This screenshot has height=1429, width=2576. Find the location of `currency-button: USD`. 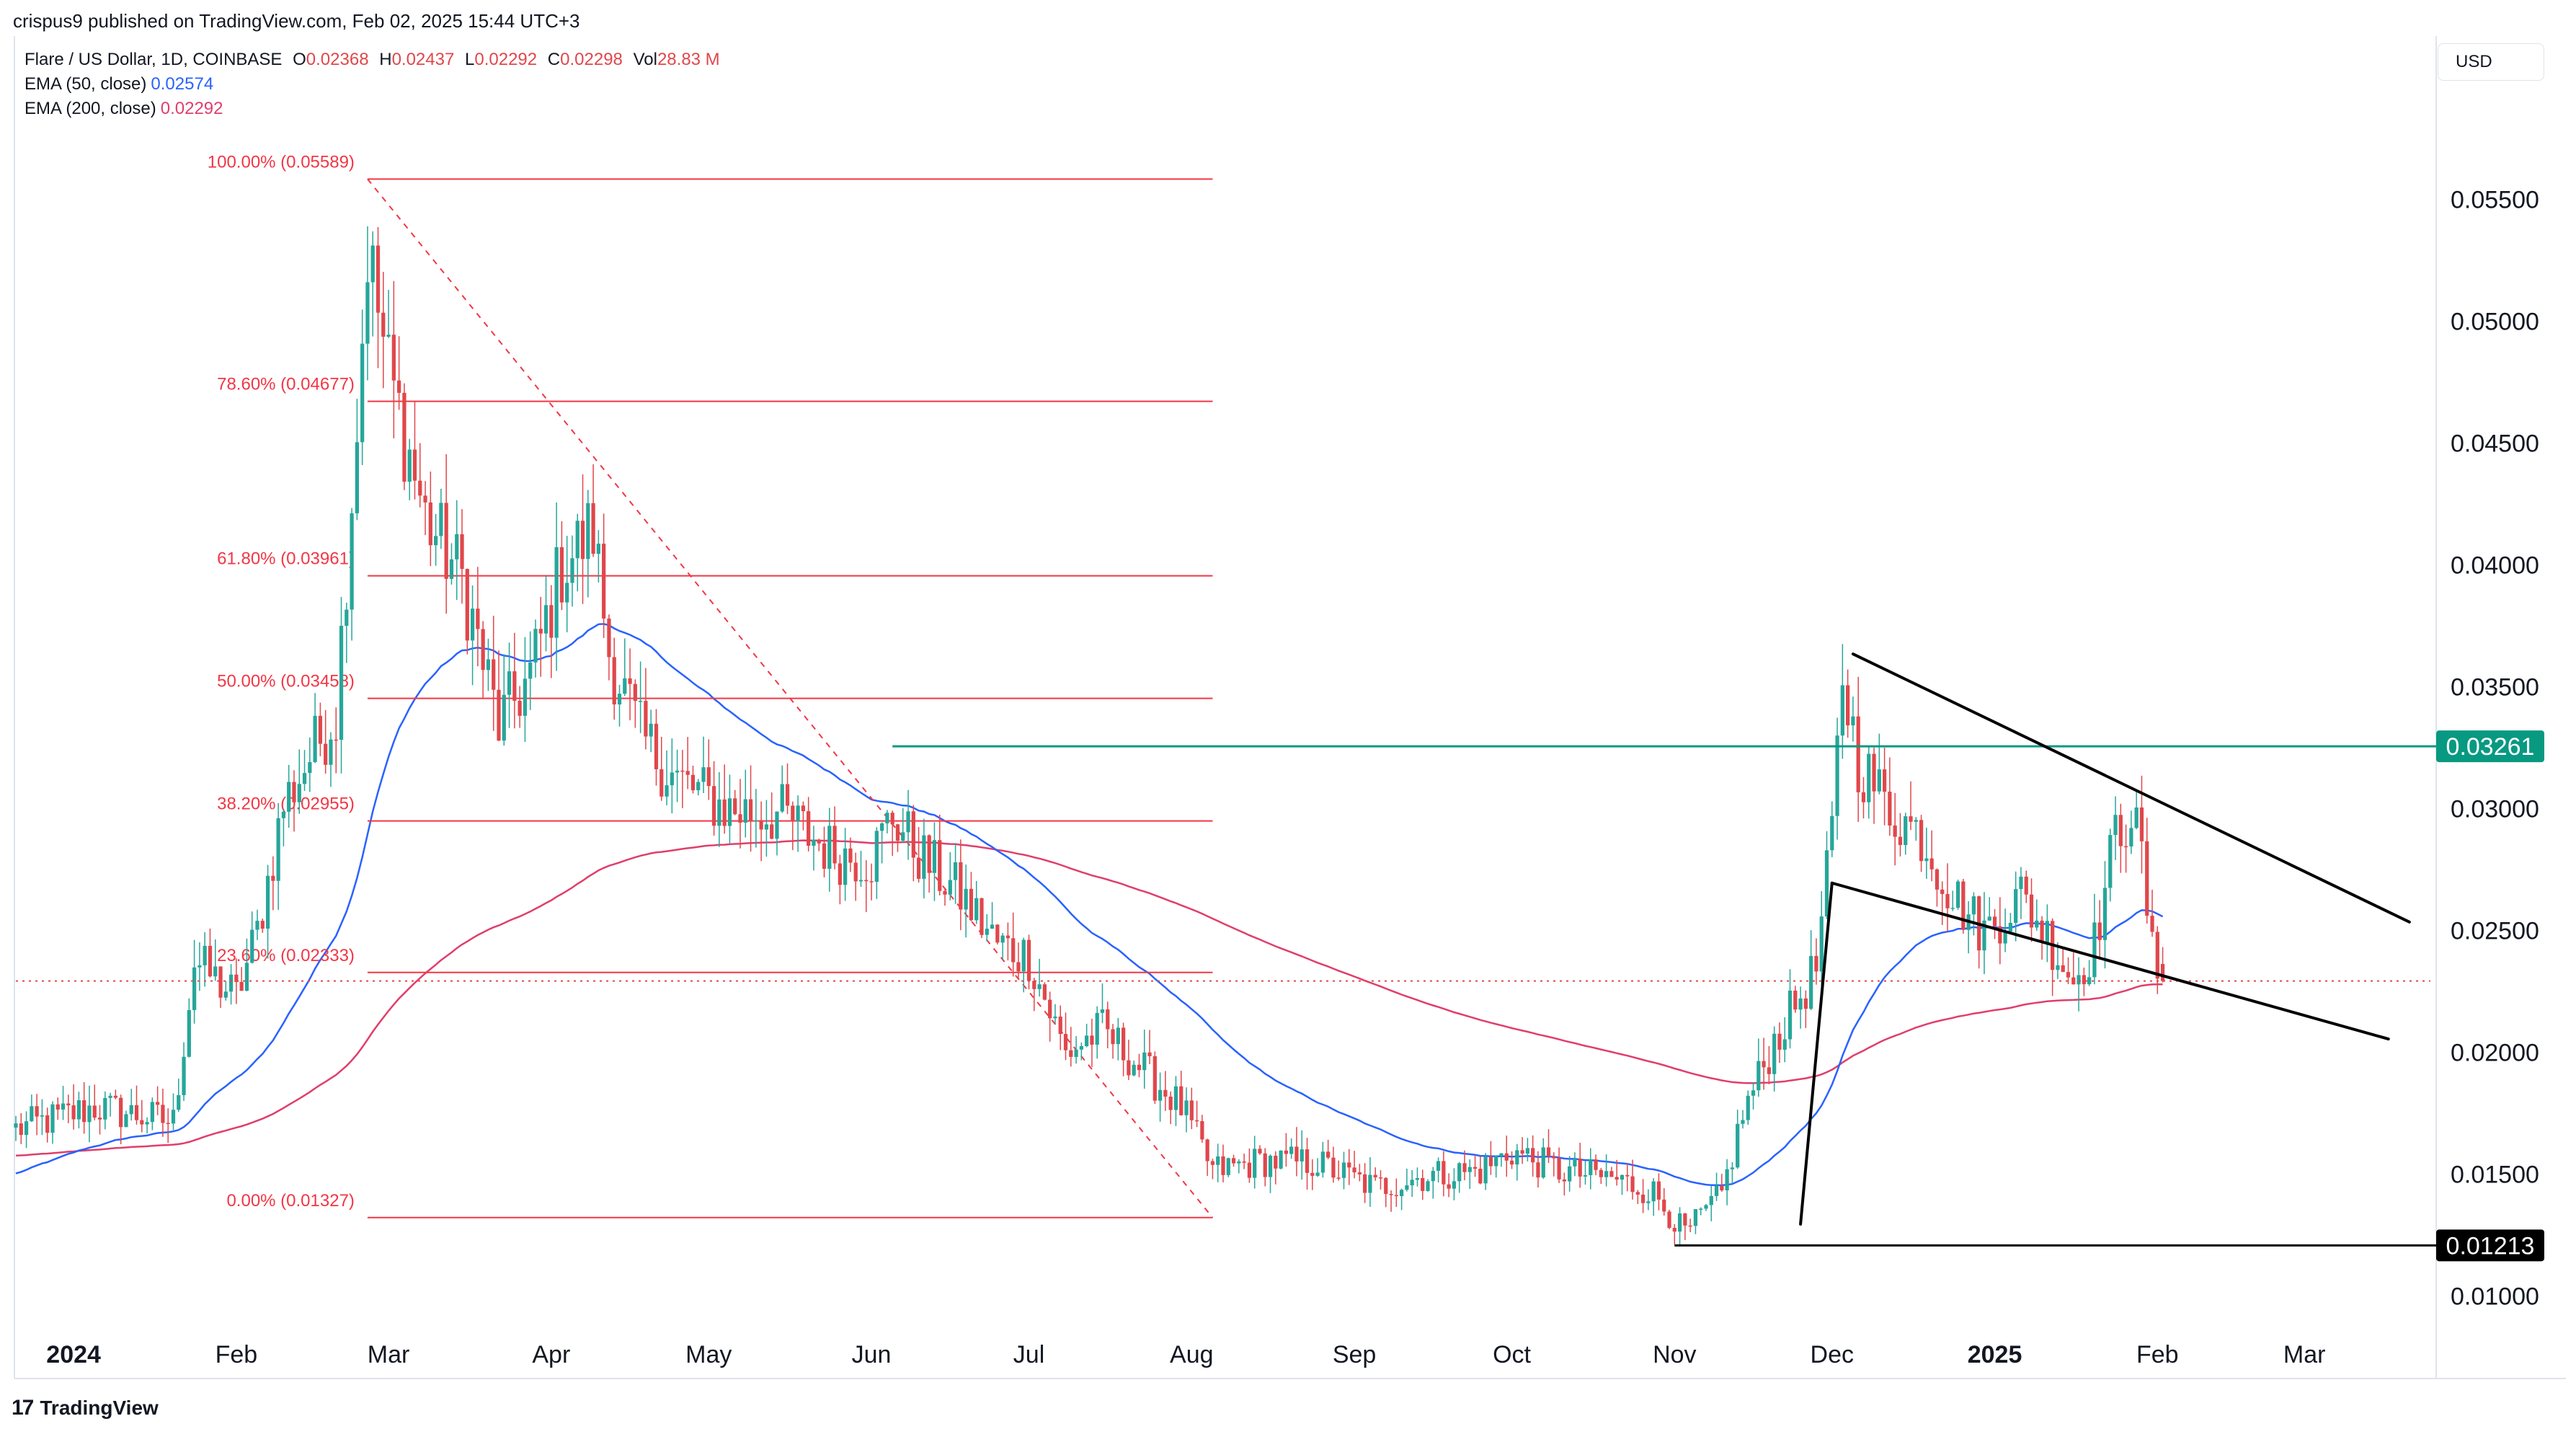

currency-button: USD is located at coordinates (2491, 62).